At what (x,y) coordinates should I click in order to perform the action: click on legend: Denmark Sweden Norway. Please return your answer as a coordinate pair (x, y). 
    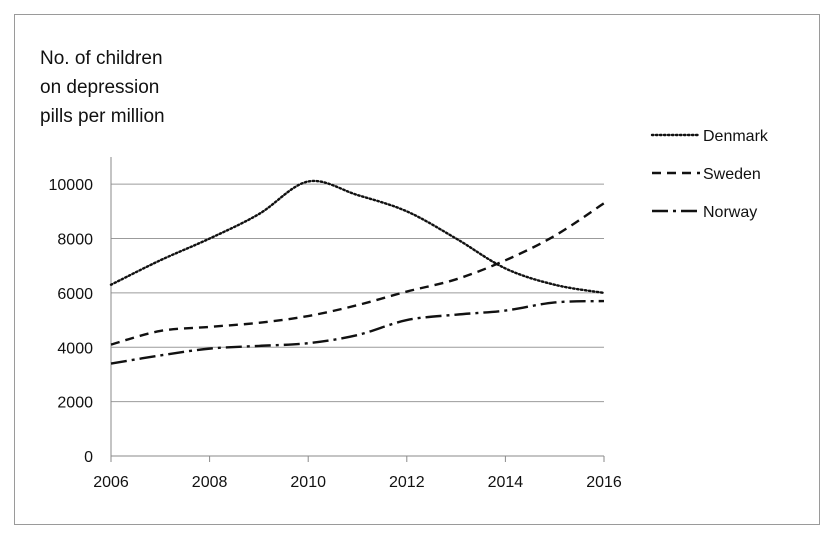
    Looking at the image, I should click on (709, 174).